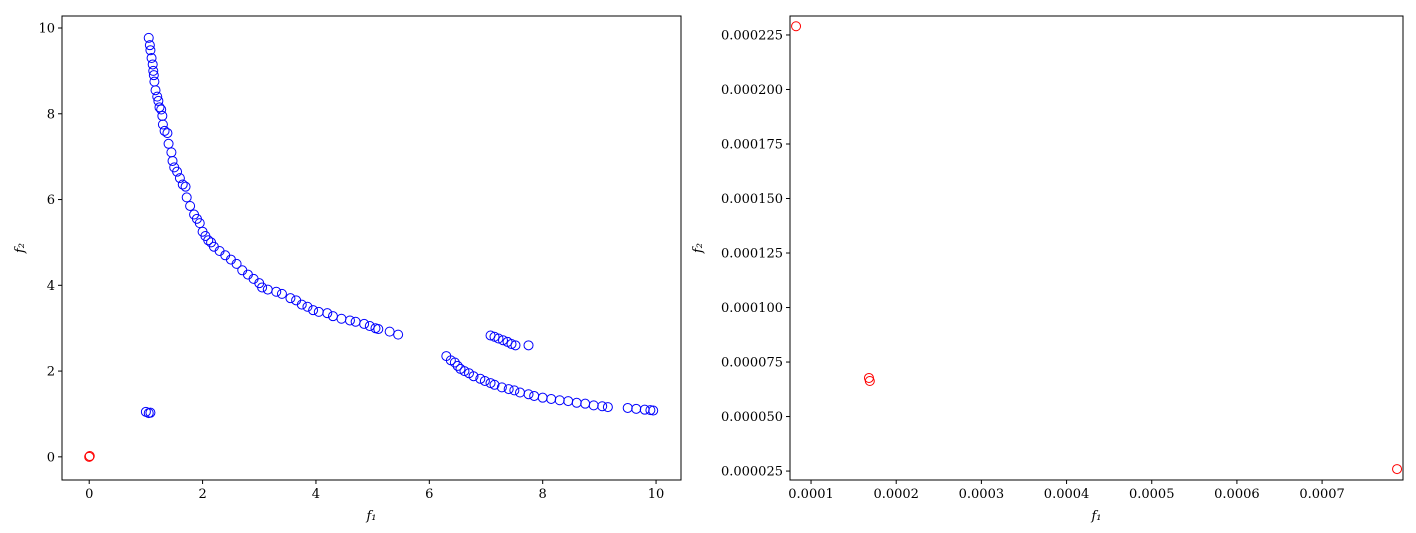 The width and height of the screenshot is (1416, 533). I want to click on x-tick-label: 0.0001, so click(811, 494).